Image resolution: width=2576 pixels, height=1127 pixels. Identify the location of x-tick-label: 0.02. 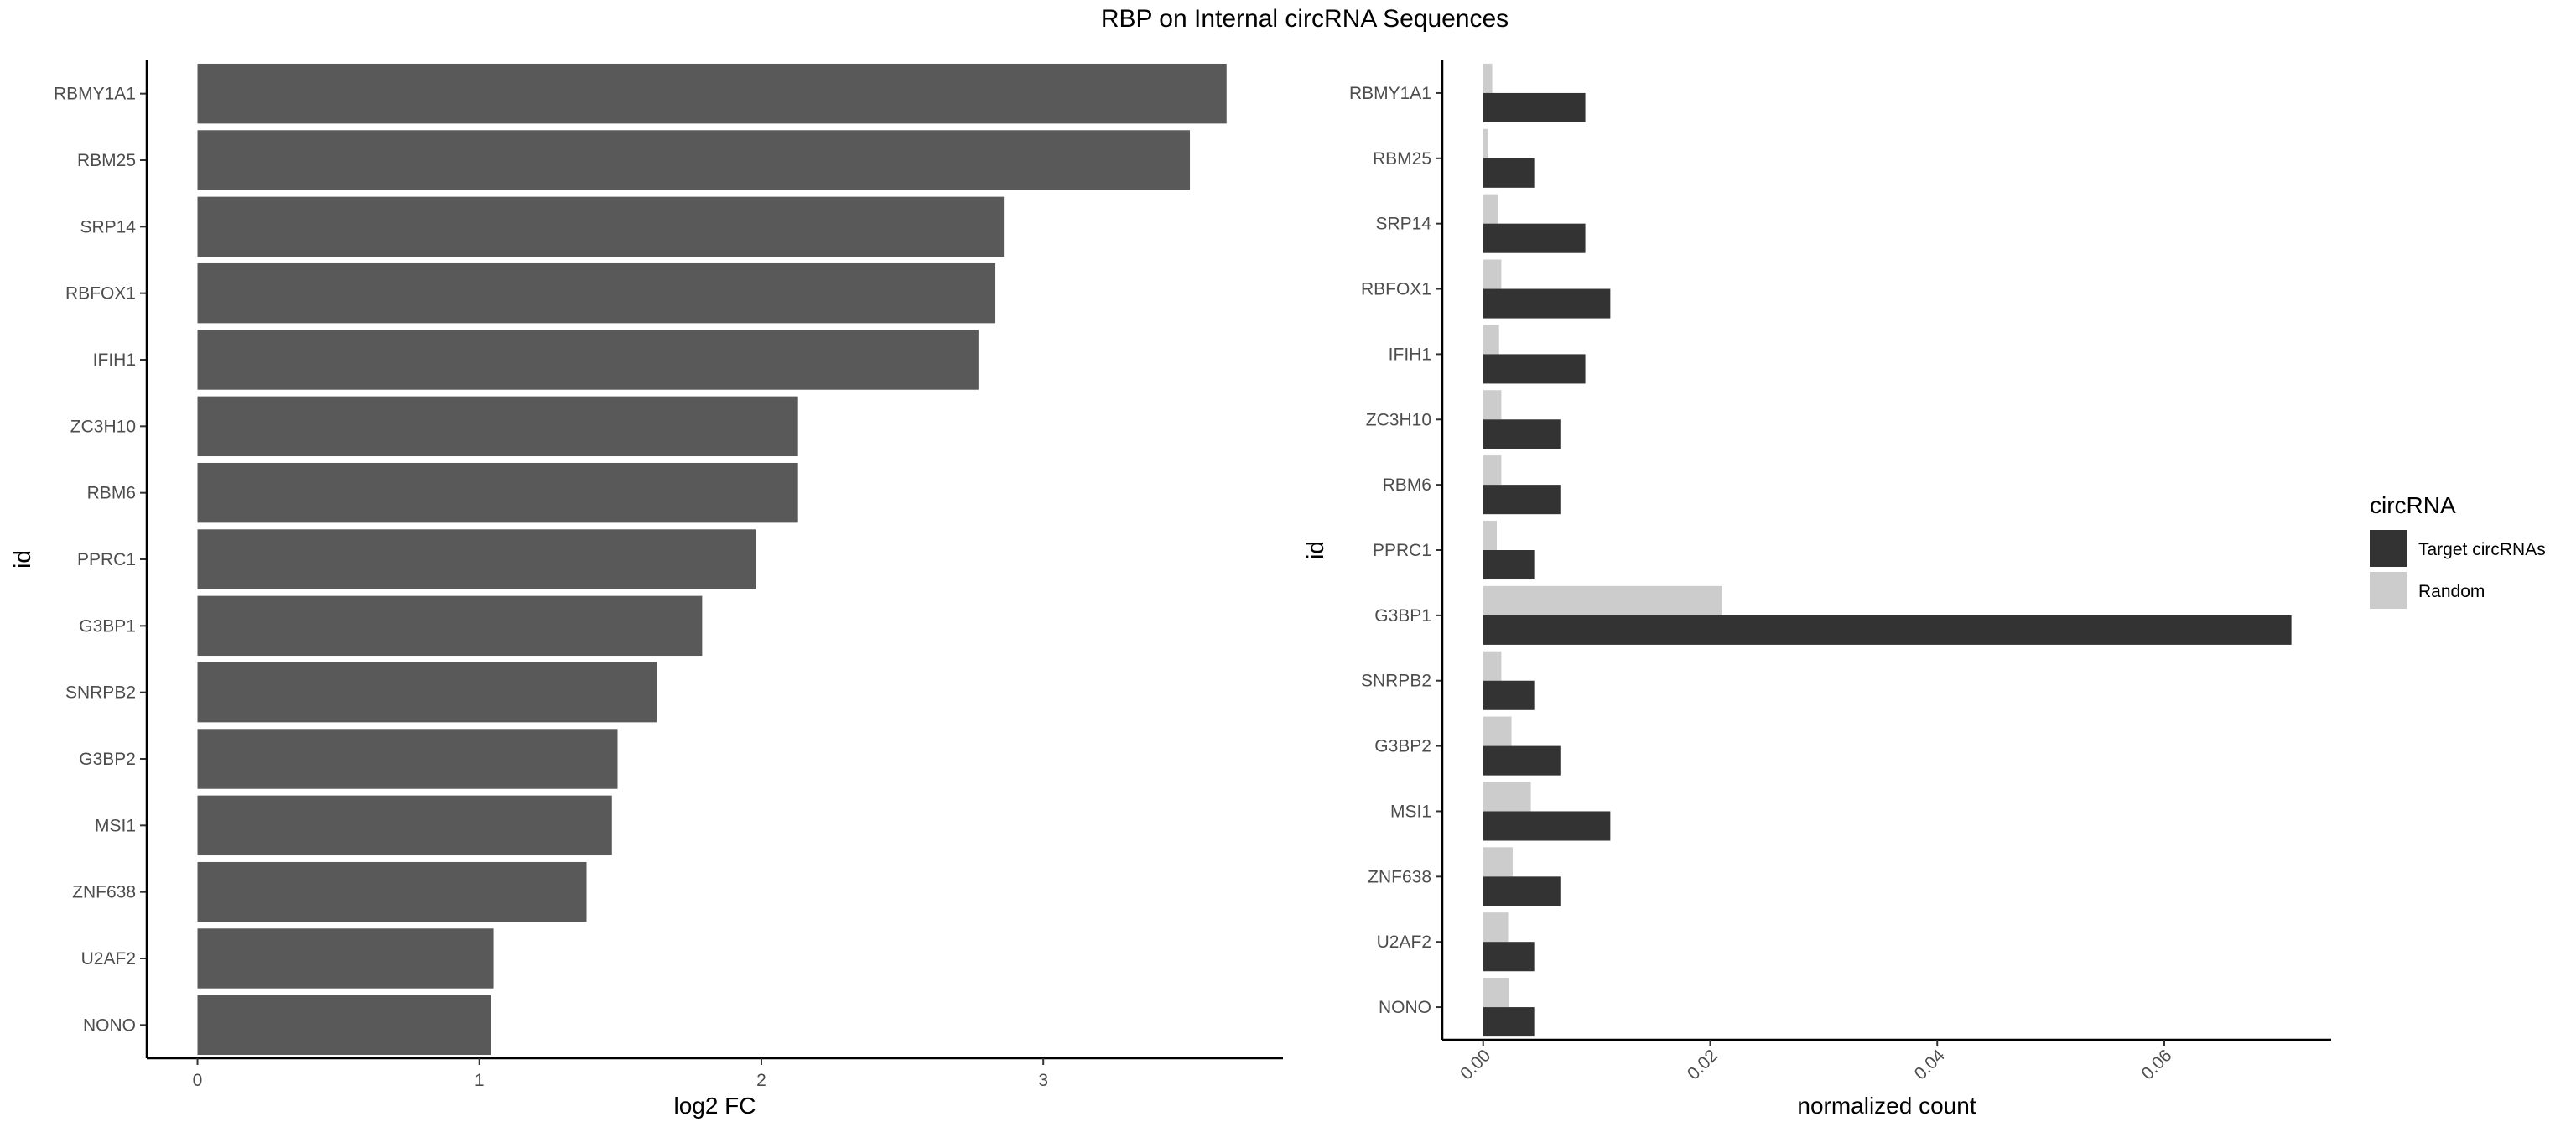
(1703, 1064).